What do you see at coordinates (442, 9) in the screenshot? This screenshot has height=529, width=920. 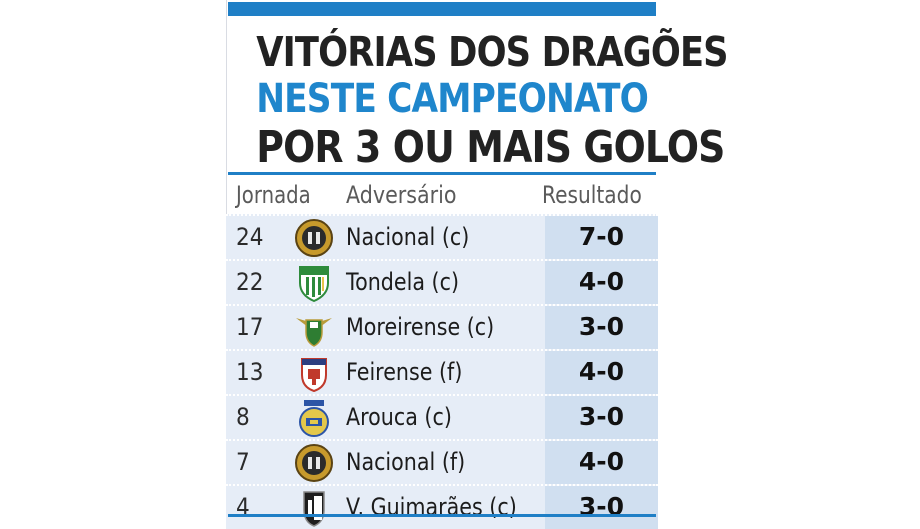 I see `top-accent-bar` at bounding box center [442, 9].